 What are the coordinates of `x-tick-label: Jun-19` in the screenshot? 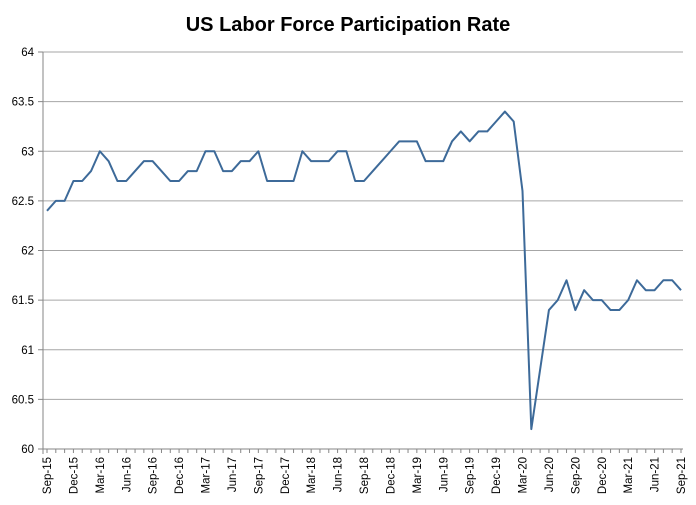 It's located at (444, 474).